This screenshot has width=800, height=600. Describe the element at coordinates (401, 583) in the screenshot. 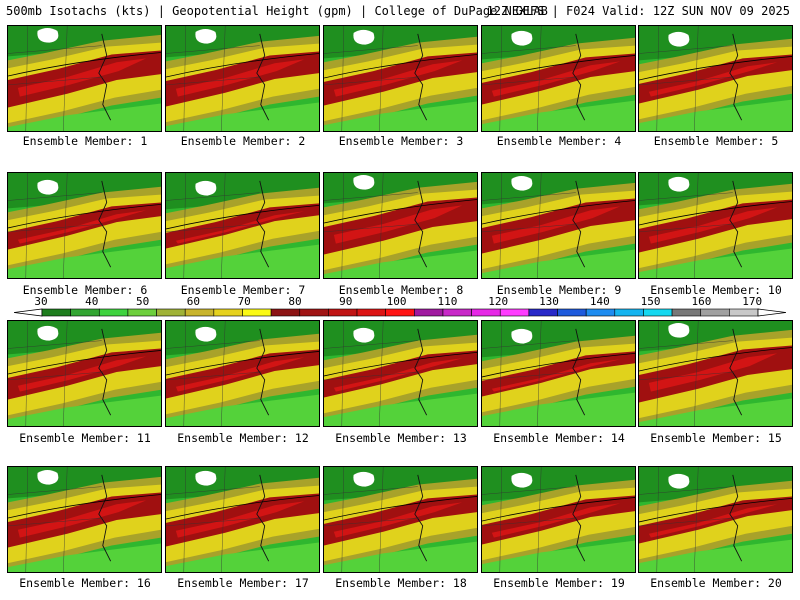

I see `ensemble-member-label: Ensemble Member: 18` at that location.